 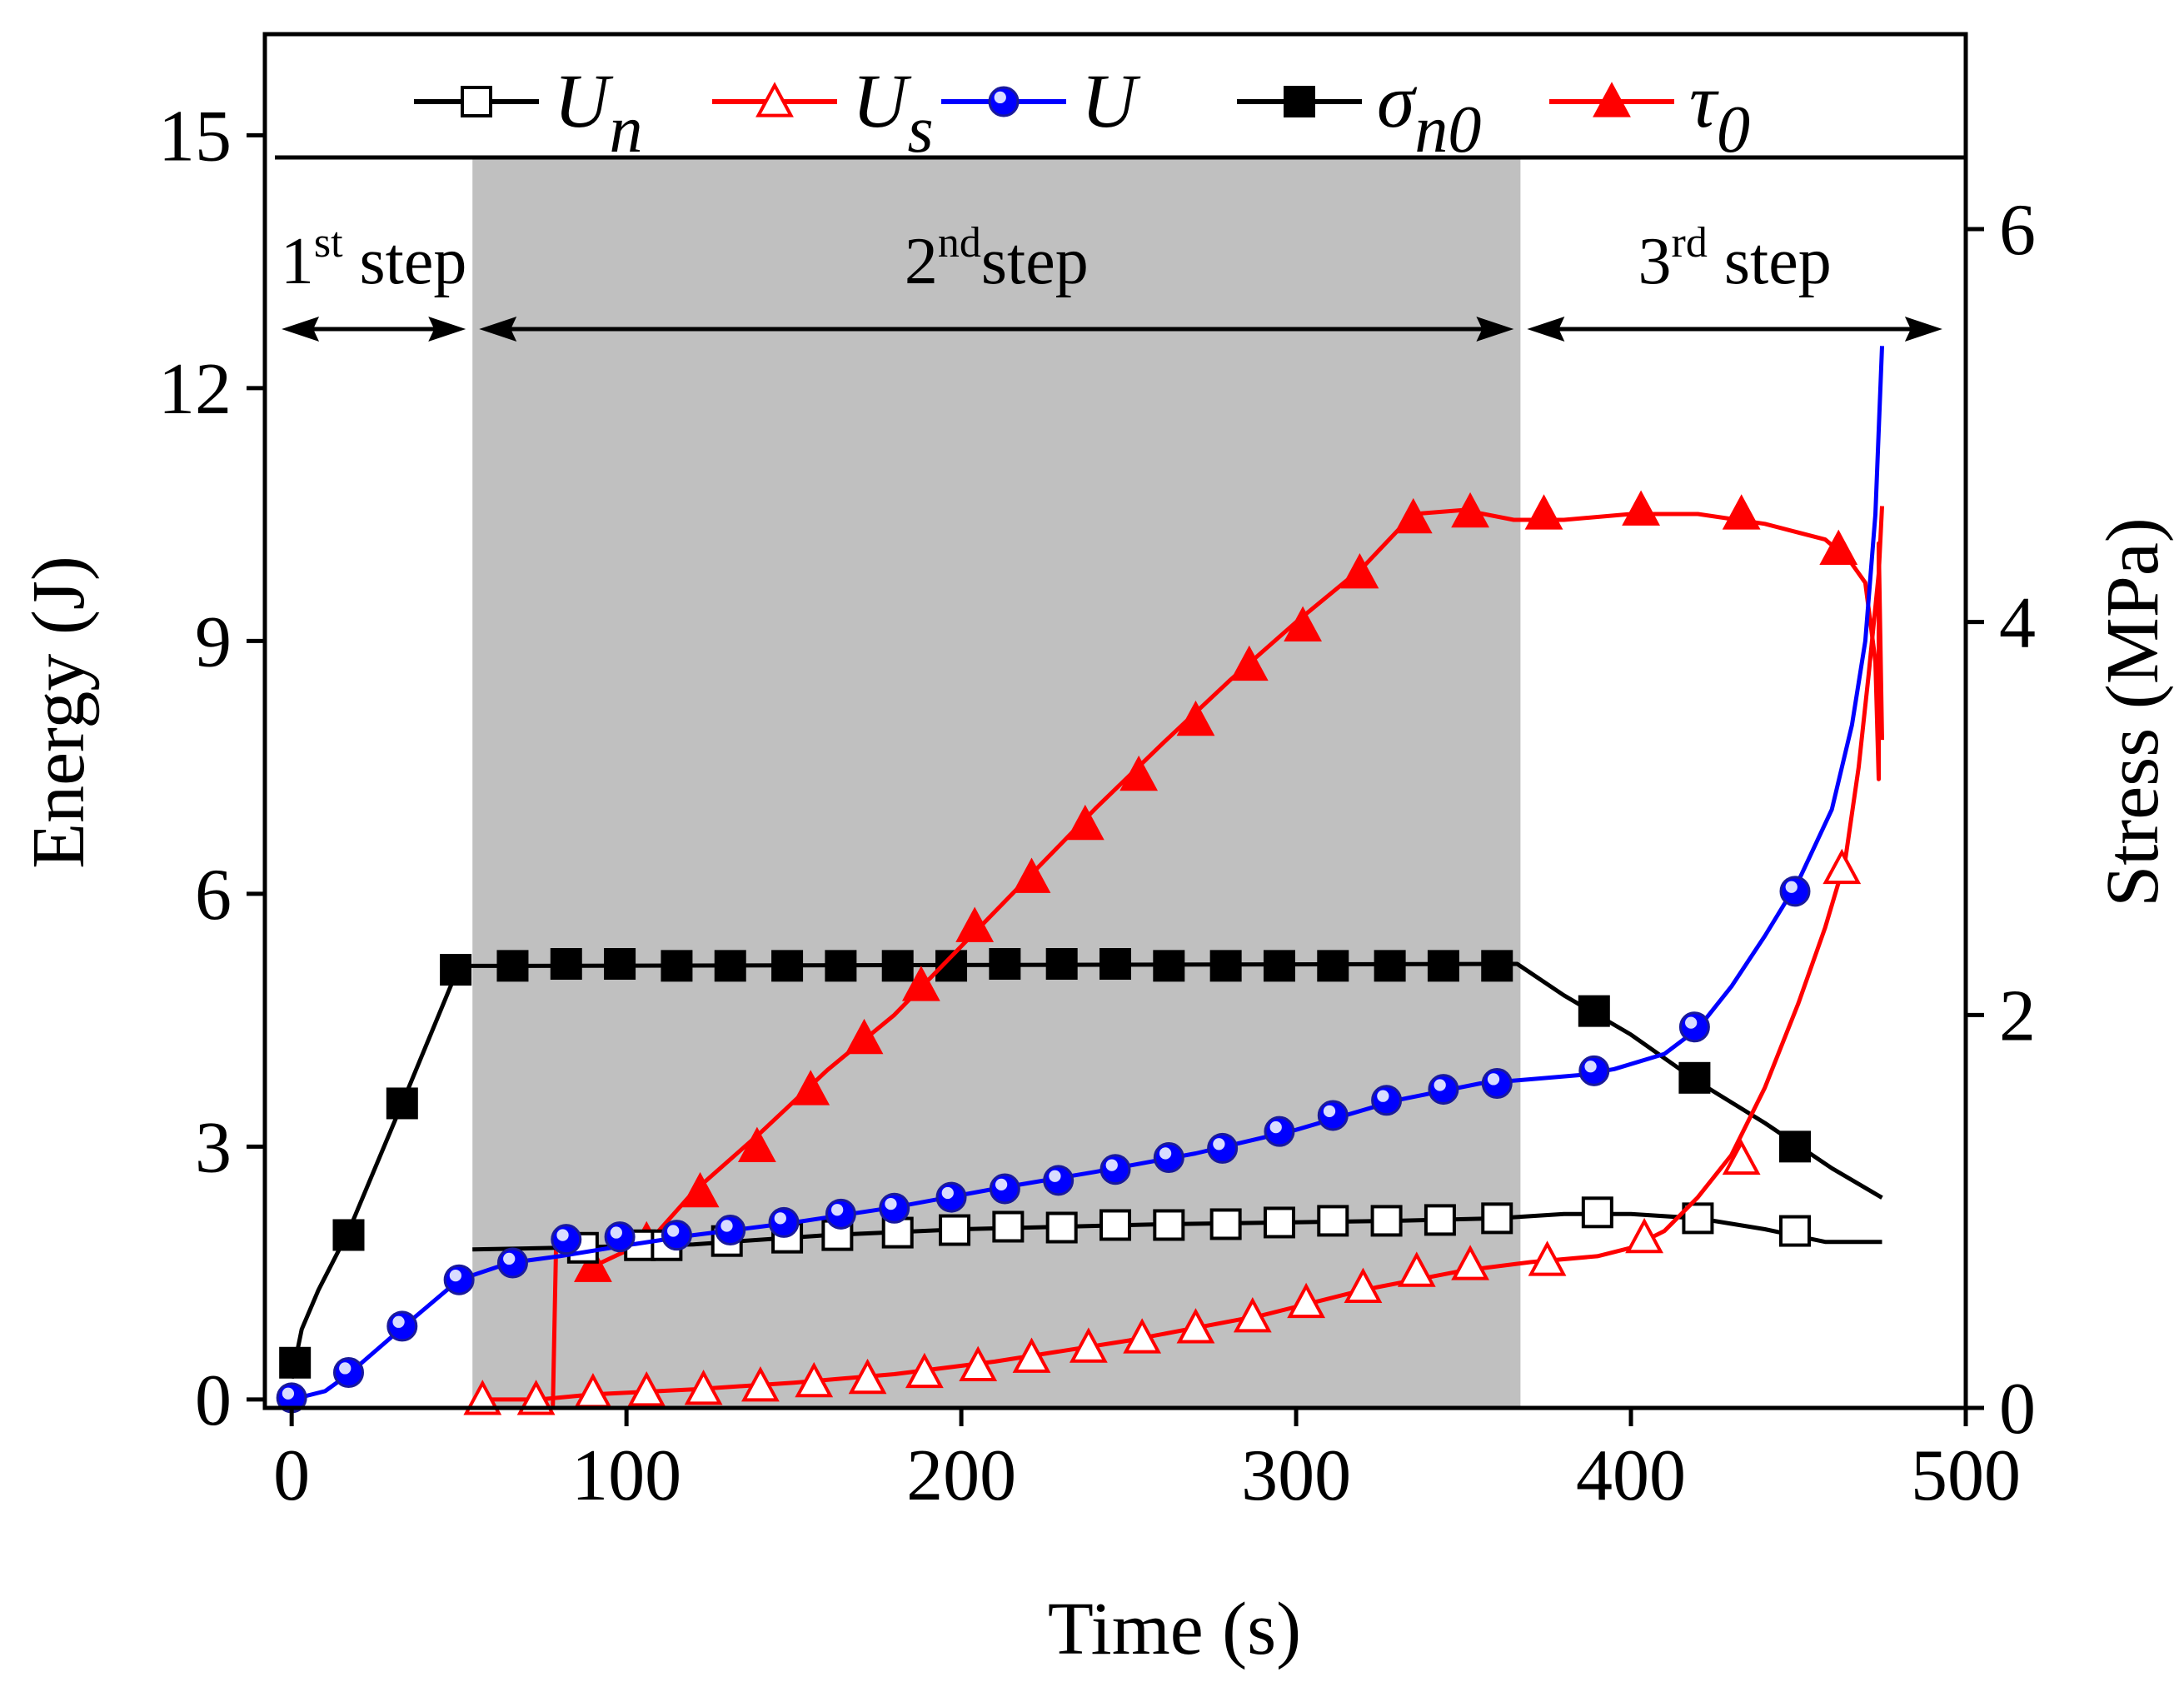 I want to click on x-tick-label: 0, so click(x=291, y=1475).